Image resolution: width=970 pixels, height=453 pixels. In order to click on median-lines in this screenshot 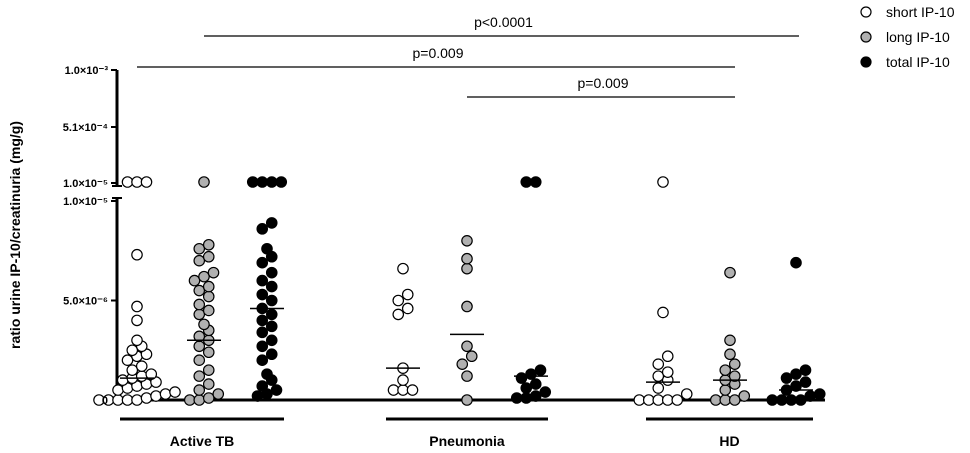, I will do `click(466, 349)`.